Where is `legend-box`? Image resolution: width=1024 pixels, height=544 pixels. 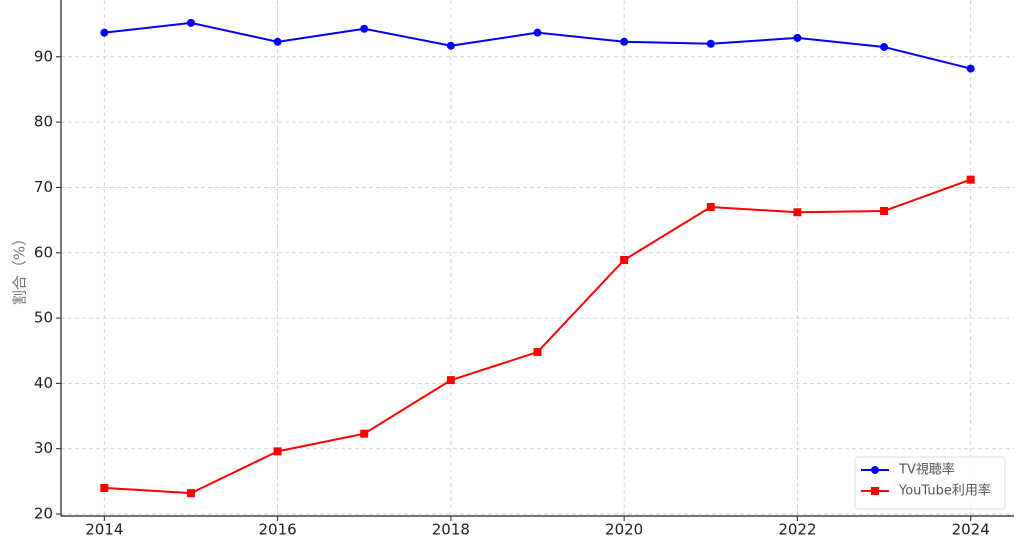 legend-box is located at coordinates (930, 483).